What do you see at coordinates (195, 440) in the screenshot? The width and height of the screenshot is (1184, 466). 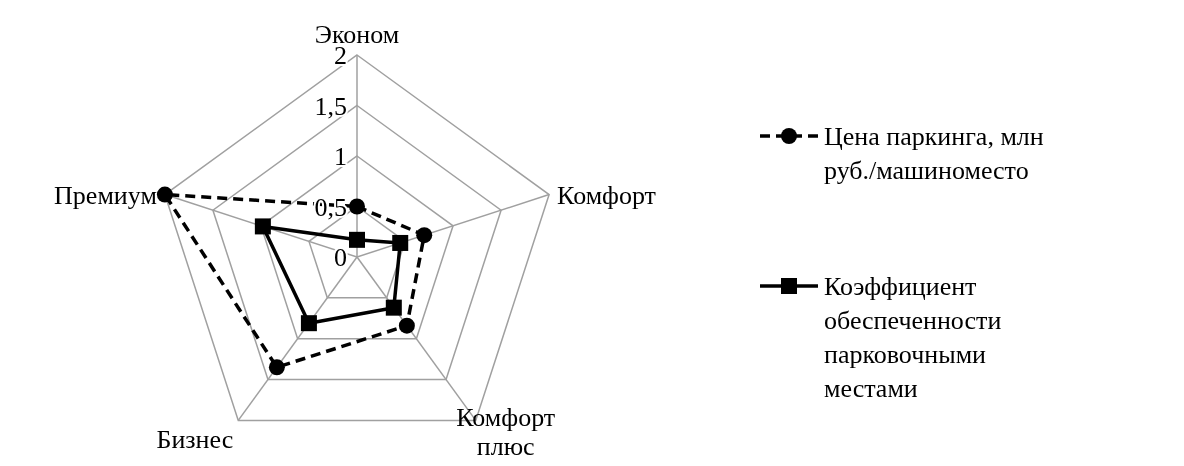 I see `spoke-label: Бизнес` at bounding box center [195, 440].